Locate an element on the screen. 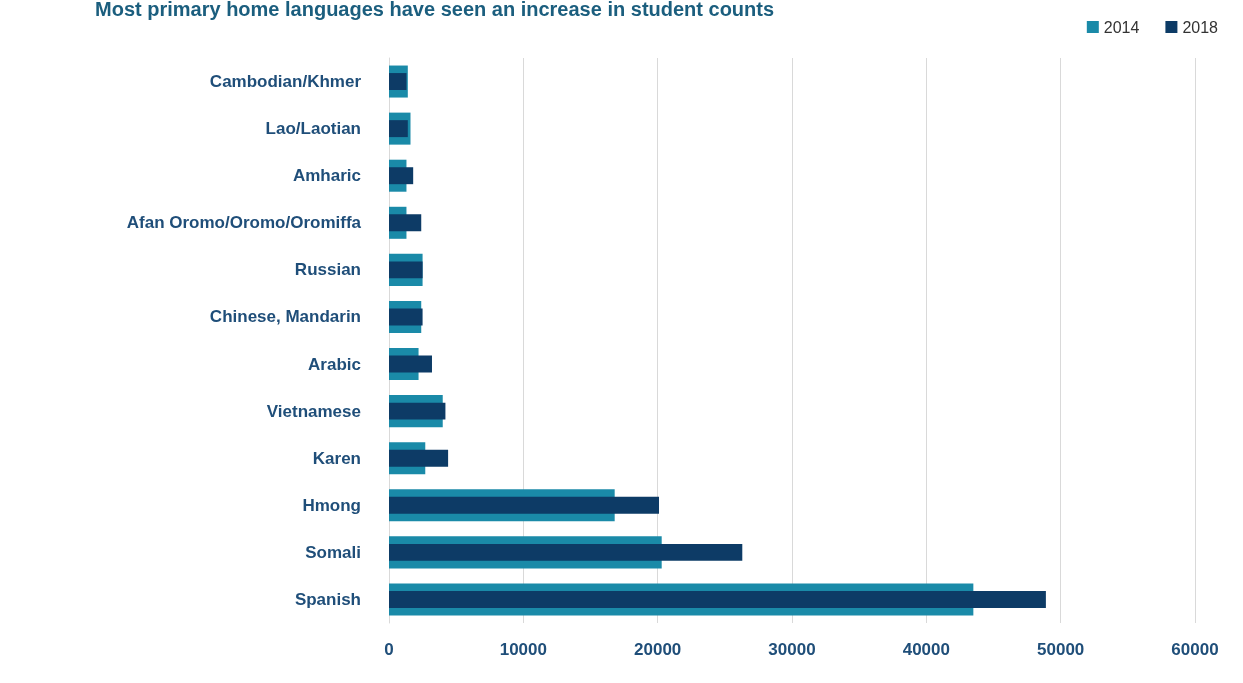 The image size is (1243, 683). y-tick-label: Spanish is located at coordinates (327, 599).